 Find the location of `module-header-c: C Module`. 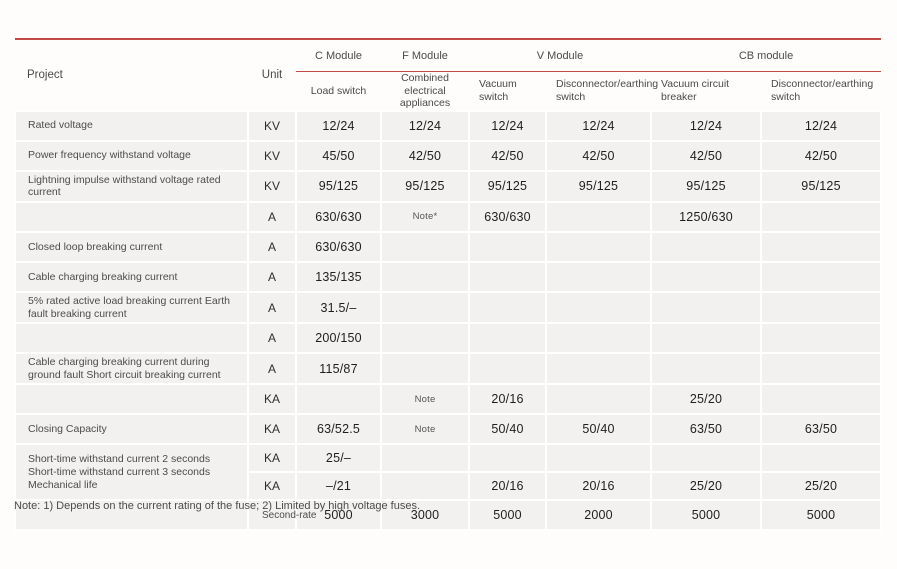

module-header-c: C Module is located at coordinates (338, 55).